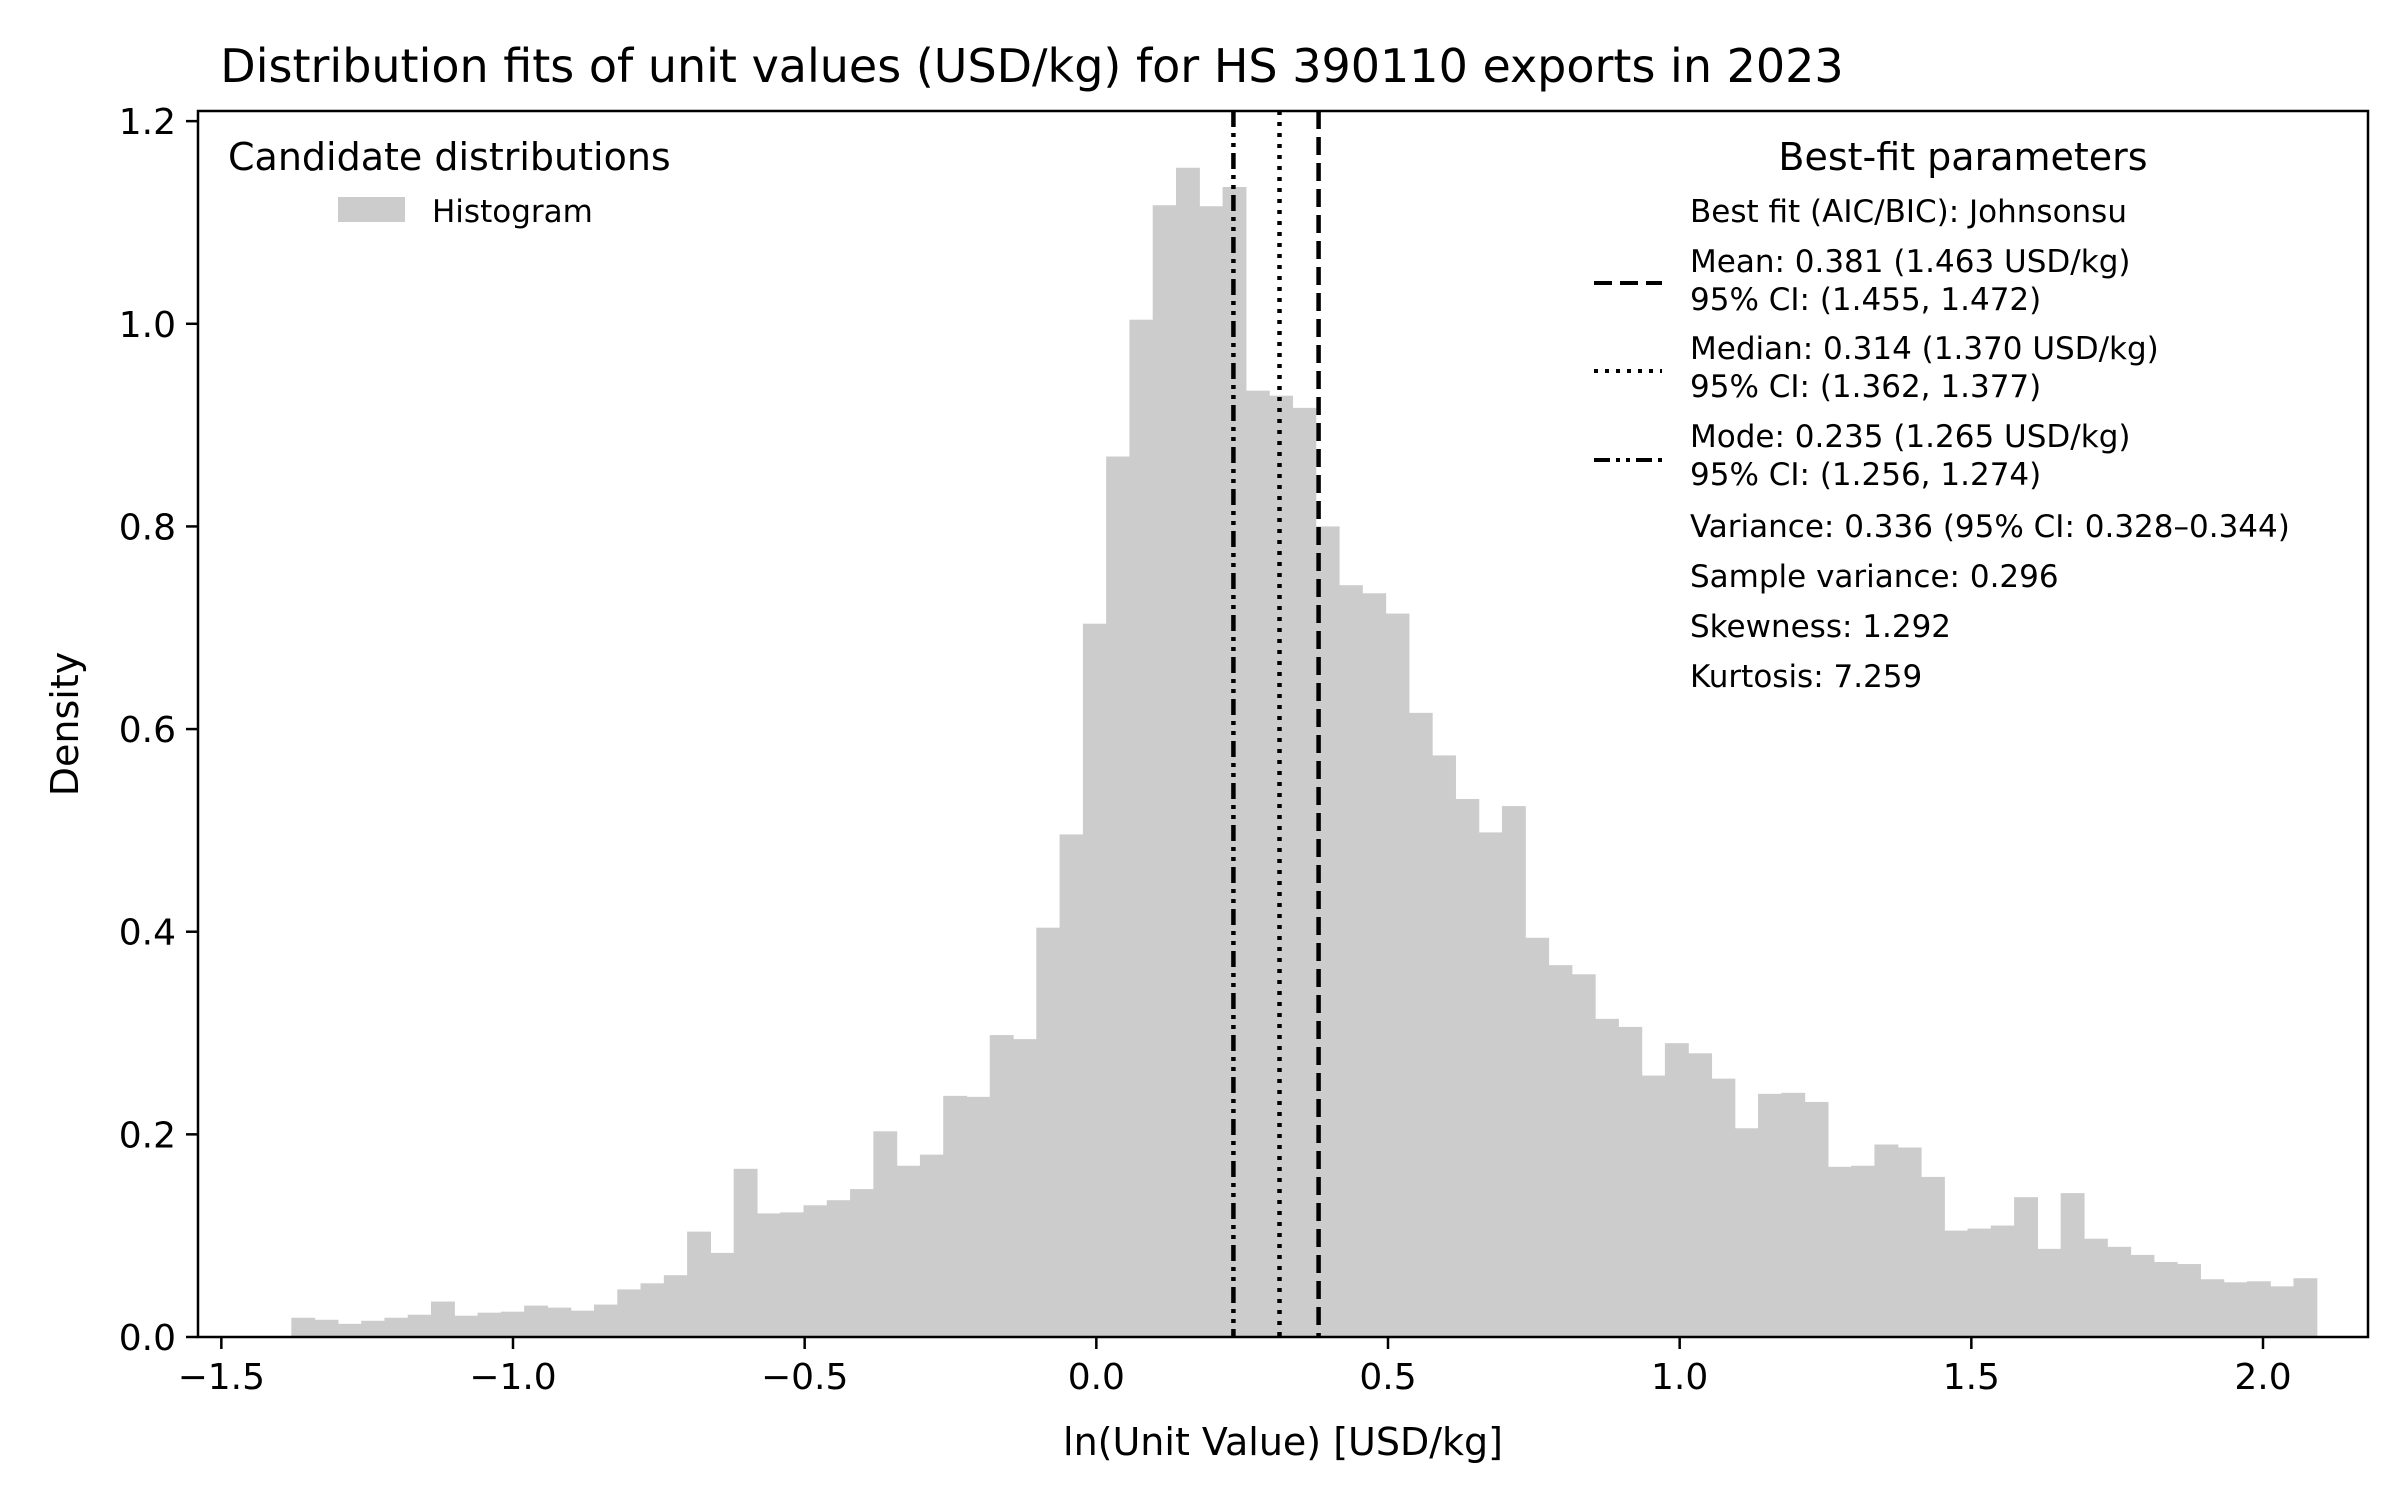 Image resolution: width=2400 pixels, height=1505 pixels. Describe the element at coordinates (1679, 1377) in the screenshot. I see `x-tick-label: 1.0` at that location.